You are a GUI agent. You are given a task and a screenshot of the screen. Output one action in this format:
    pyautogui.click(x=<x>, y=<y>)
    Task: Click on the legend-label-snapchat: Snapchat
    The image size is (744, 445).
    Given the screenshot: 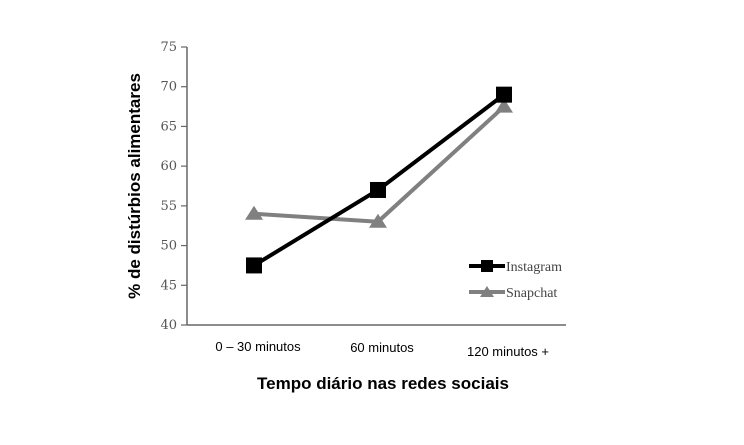 What is the action you would take?
    pyautogui.click(x=531, y=293)
    